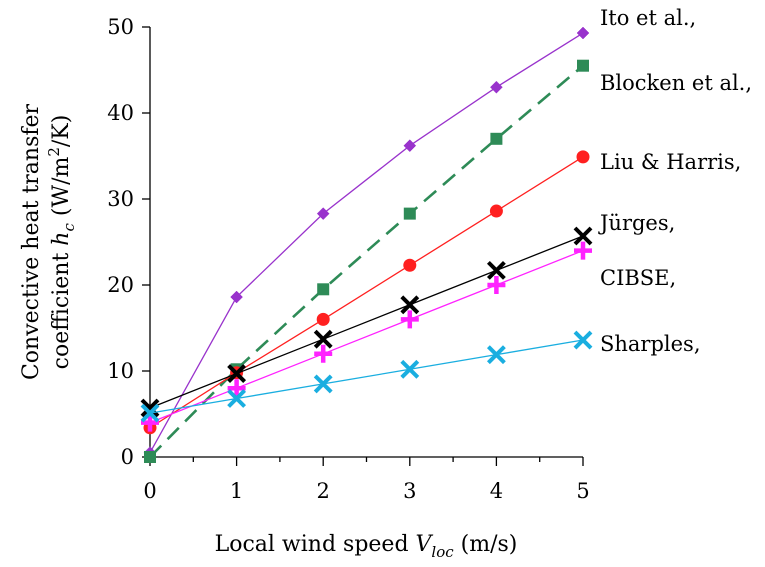  I want to click on axis-title-part: 2, so click(54, 152).